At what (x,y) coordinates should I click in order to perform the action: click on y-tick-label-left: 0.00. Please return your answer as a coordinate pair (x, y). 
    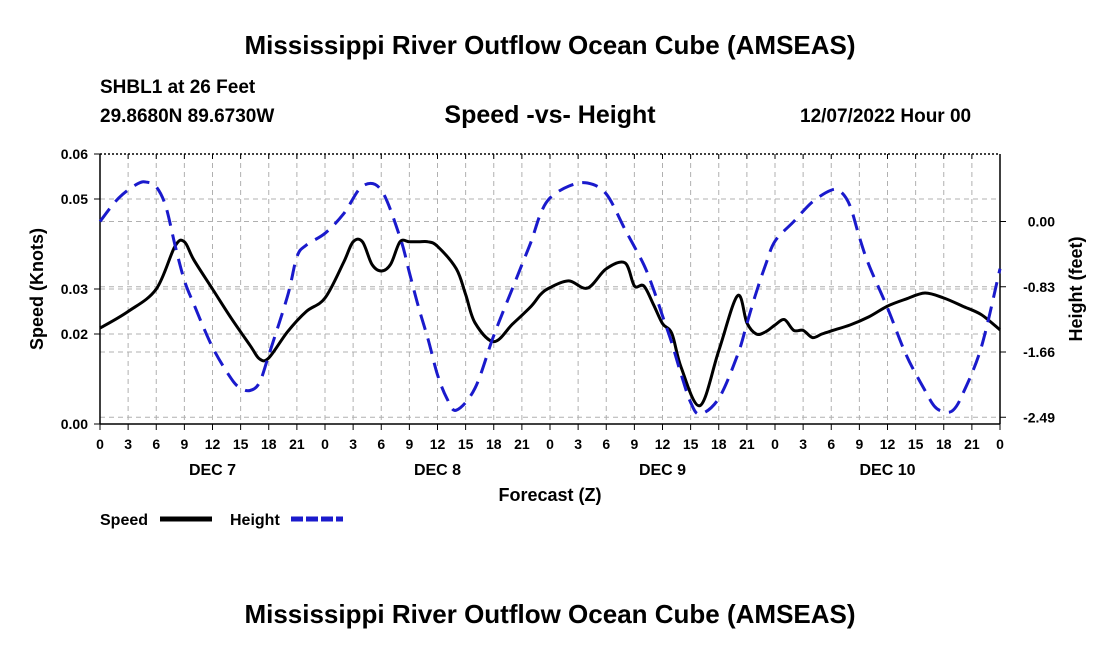
    Looking at the image, I should click on (74, 424).